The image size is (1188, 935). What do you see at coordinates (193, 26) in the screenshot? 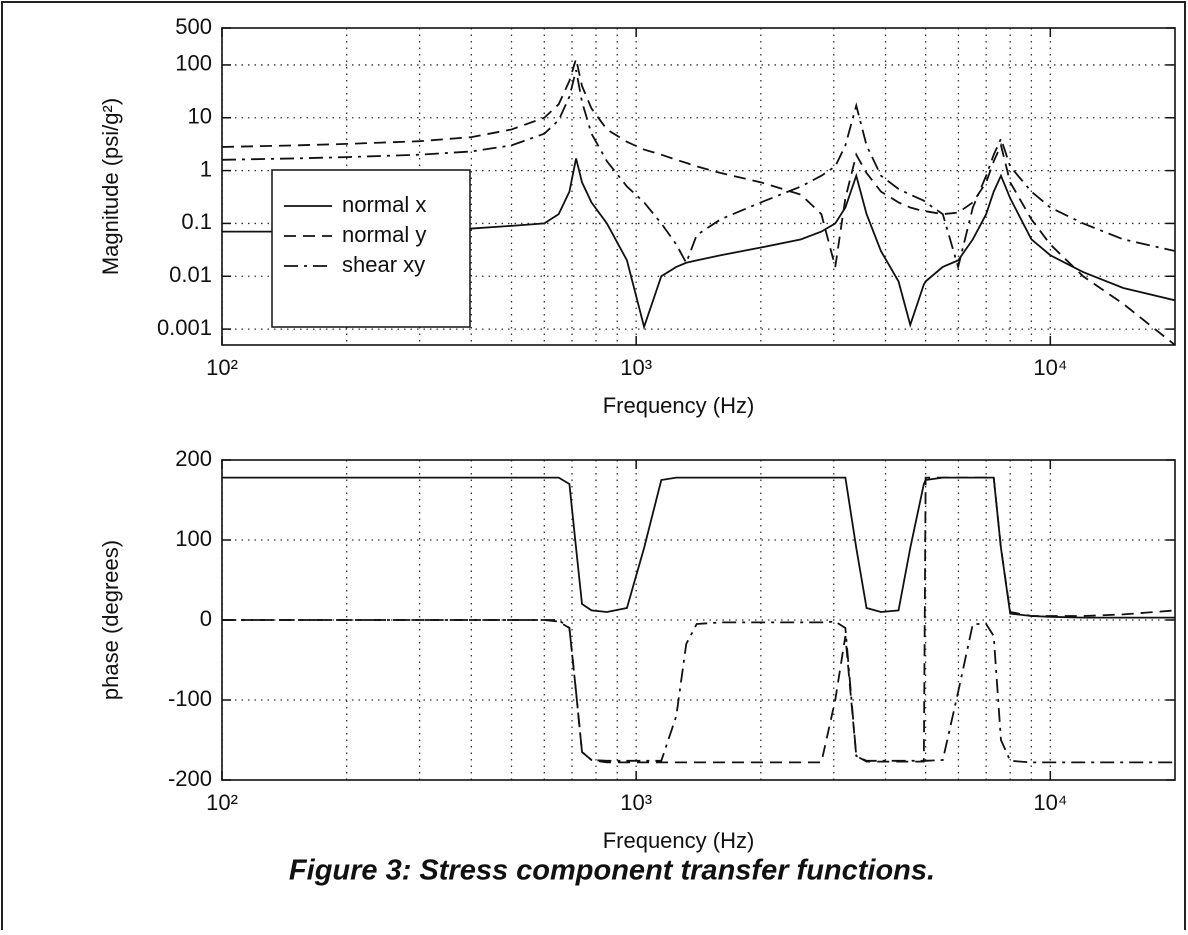
I see `y-tick-label: 500` at bounding box center [193, 26].